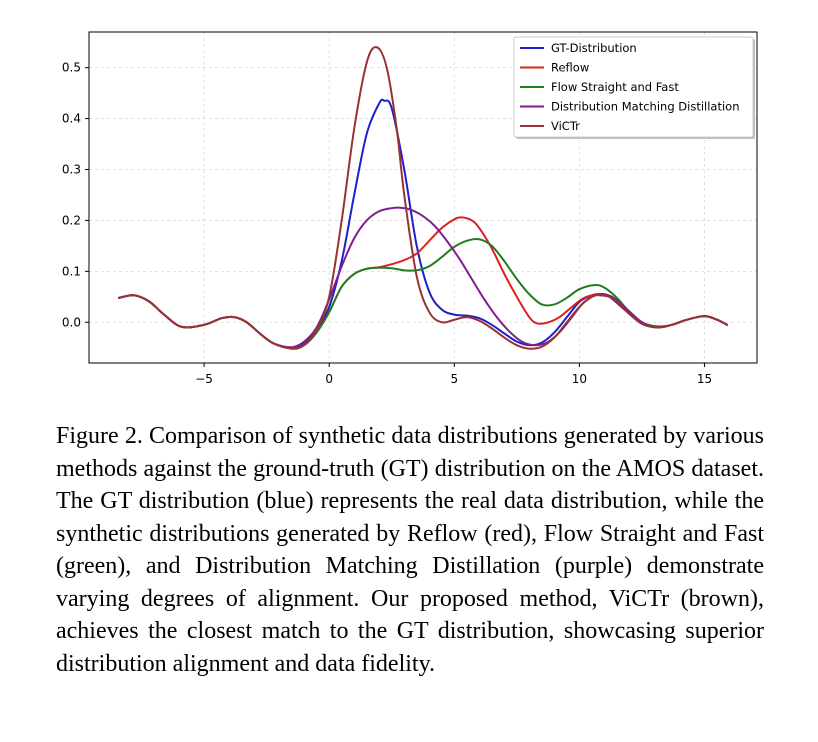  Describe the element at coordinates (645, 107) in the screenshot. I see `legend-label-distribution-matching-distillation: Distribution Matching Distillation` at that location.